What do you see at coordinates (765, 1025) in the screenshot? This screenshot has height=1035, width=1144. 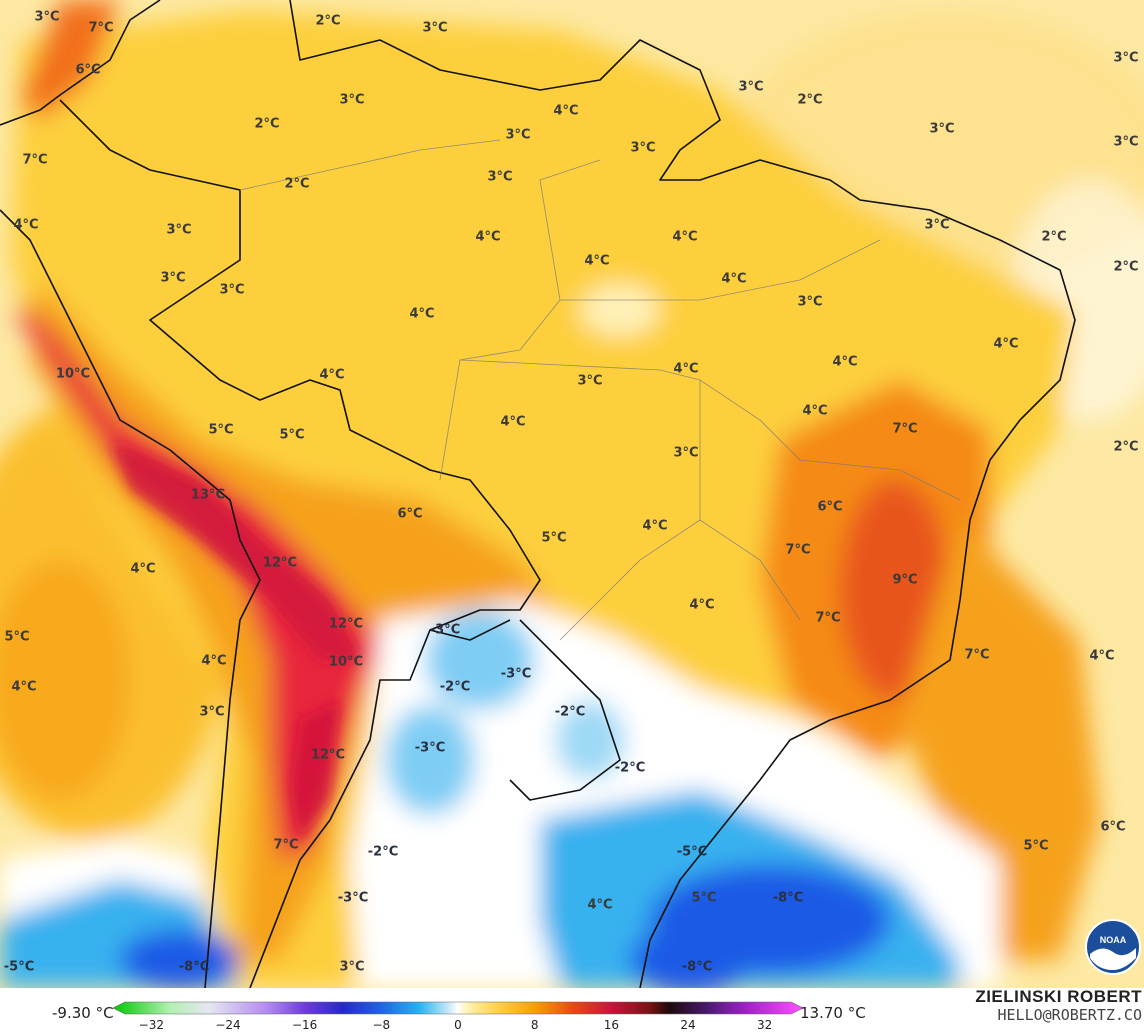 I see `color-scale-tick: 32` at bounding box center [765, 1025].